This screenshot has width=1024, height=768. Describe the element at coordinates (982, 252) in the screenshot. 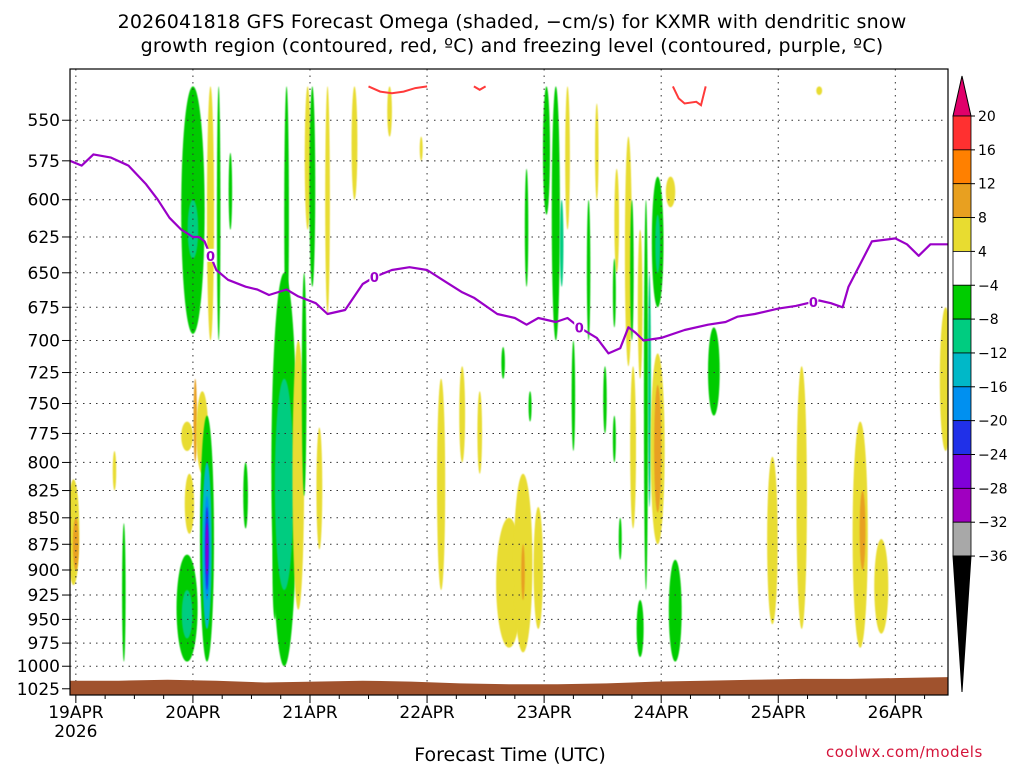

I see `colorbar-label-4: 4` at that location.